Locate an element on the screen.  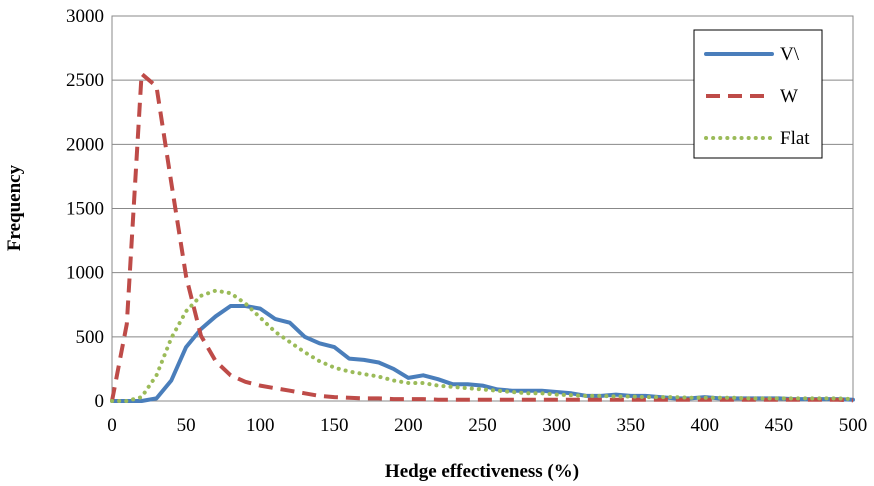
legend-label: Flat is located at coordinates (795, 138).